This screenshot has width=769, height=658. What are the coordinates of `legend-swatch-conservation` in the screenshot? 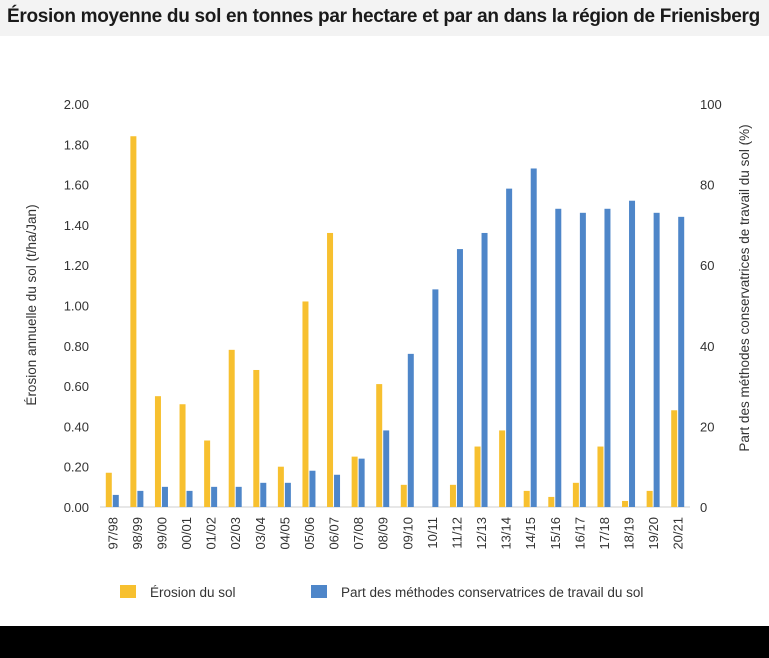 It's located at (319, 591).